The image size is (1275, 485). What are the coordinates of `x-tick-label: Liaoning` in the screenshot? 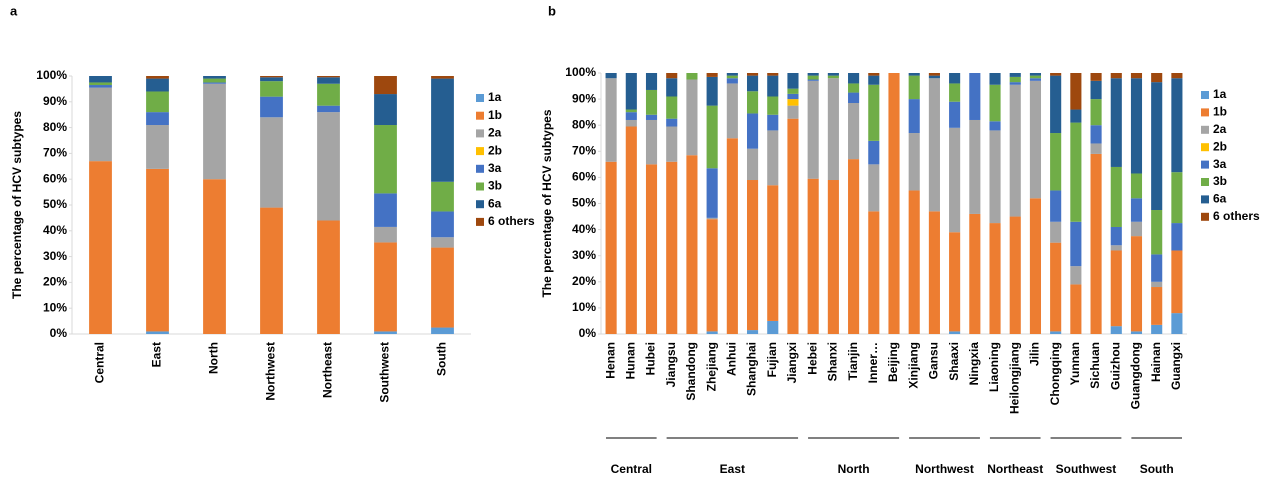 It's located at (994, 367).